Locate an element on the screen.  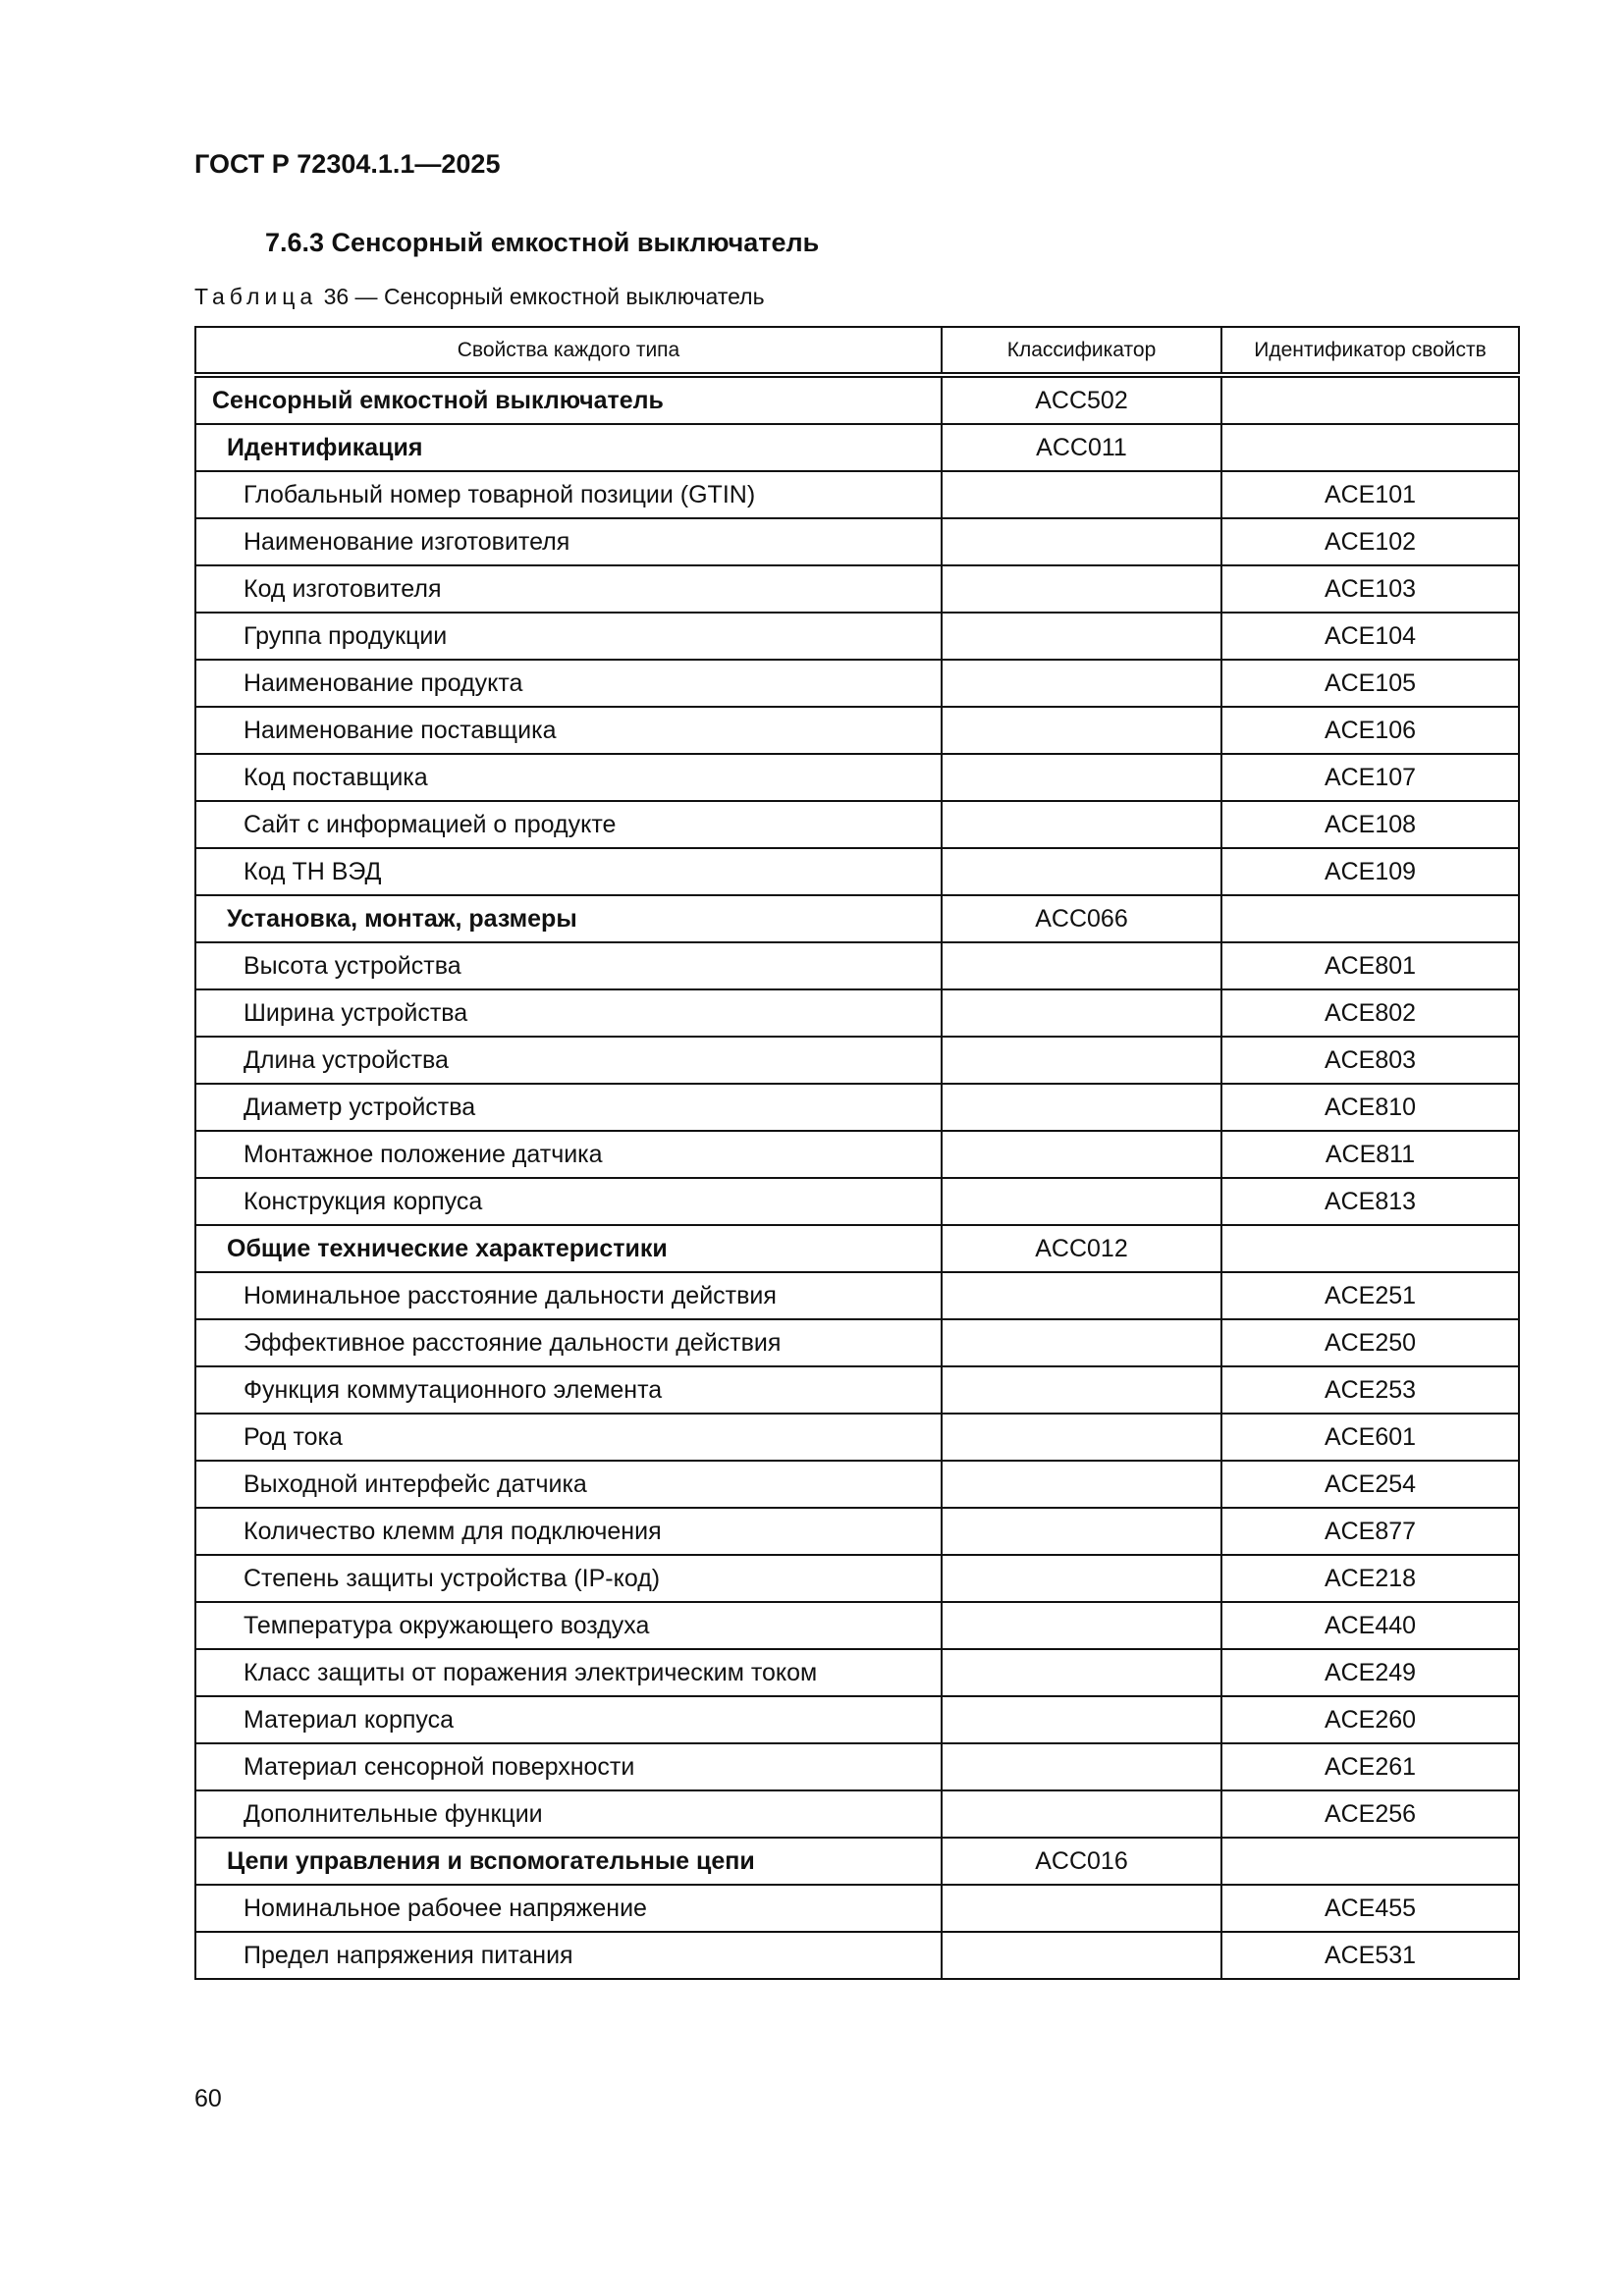
table-row: Материал сенсорной поверхности ACE261 is located at coordinates (857, 1766).